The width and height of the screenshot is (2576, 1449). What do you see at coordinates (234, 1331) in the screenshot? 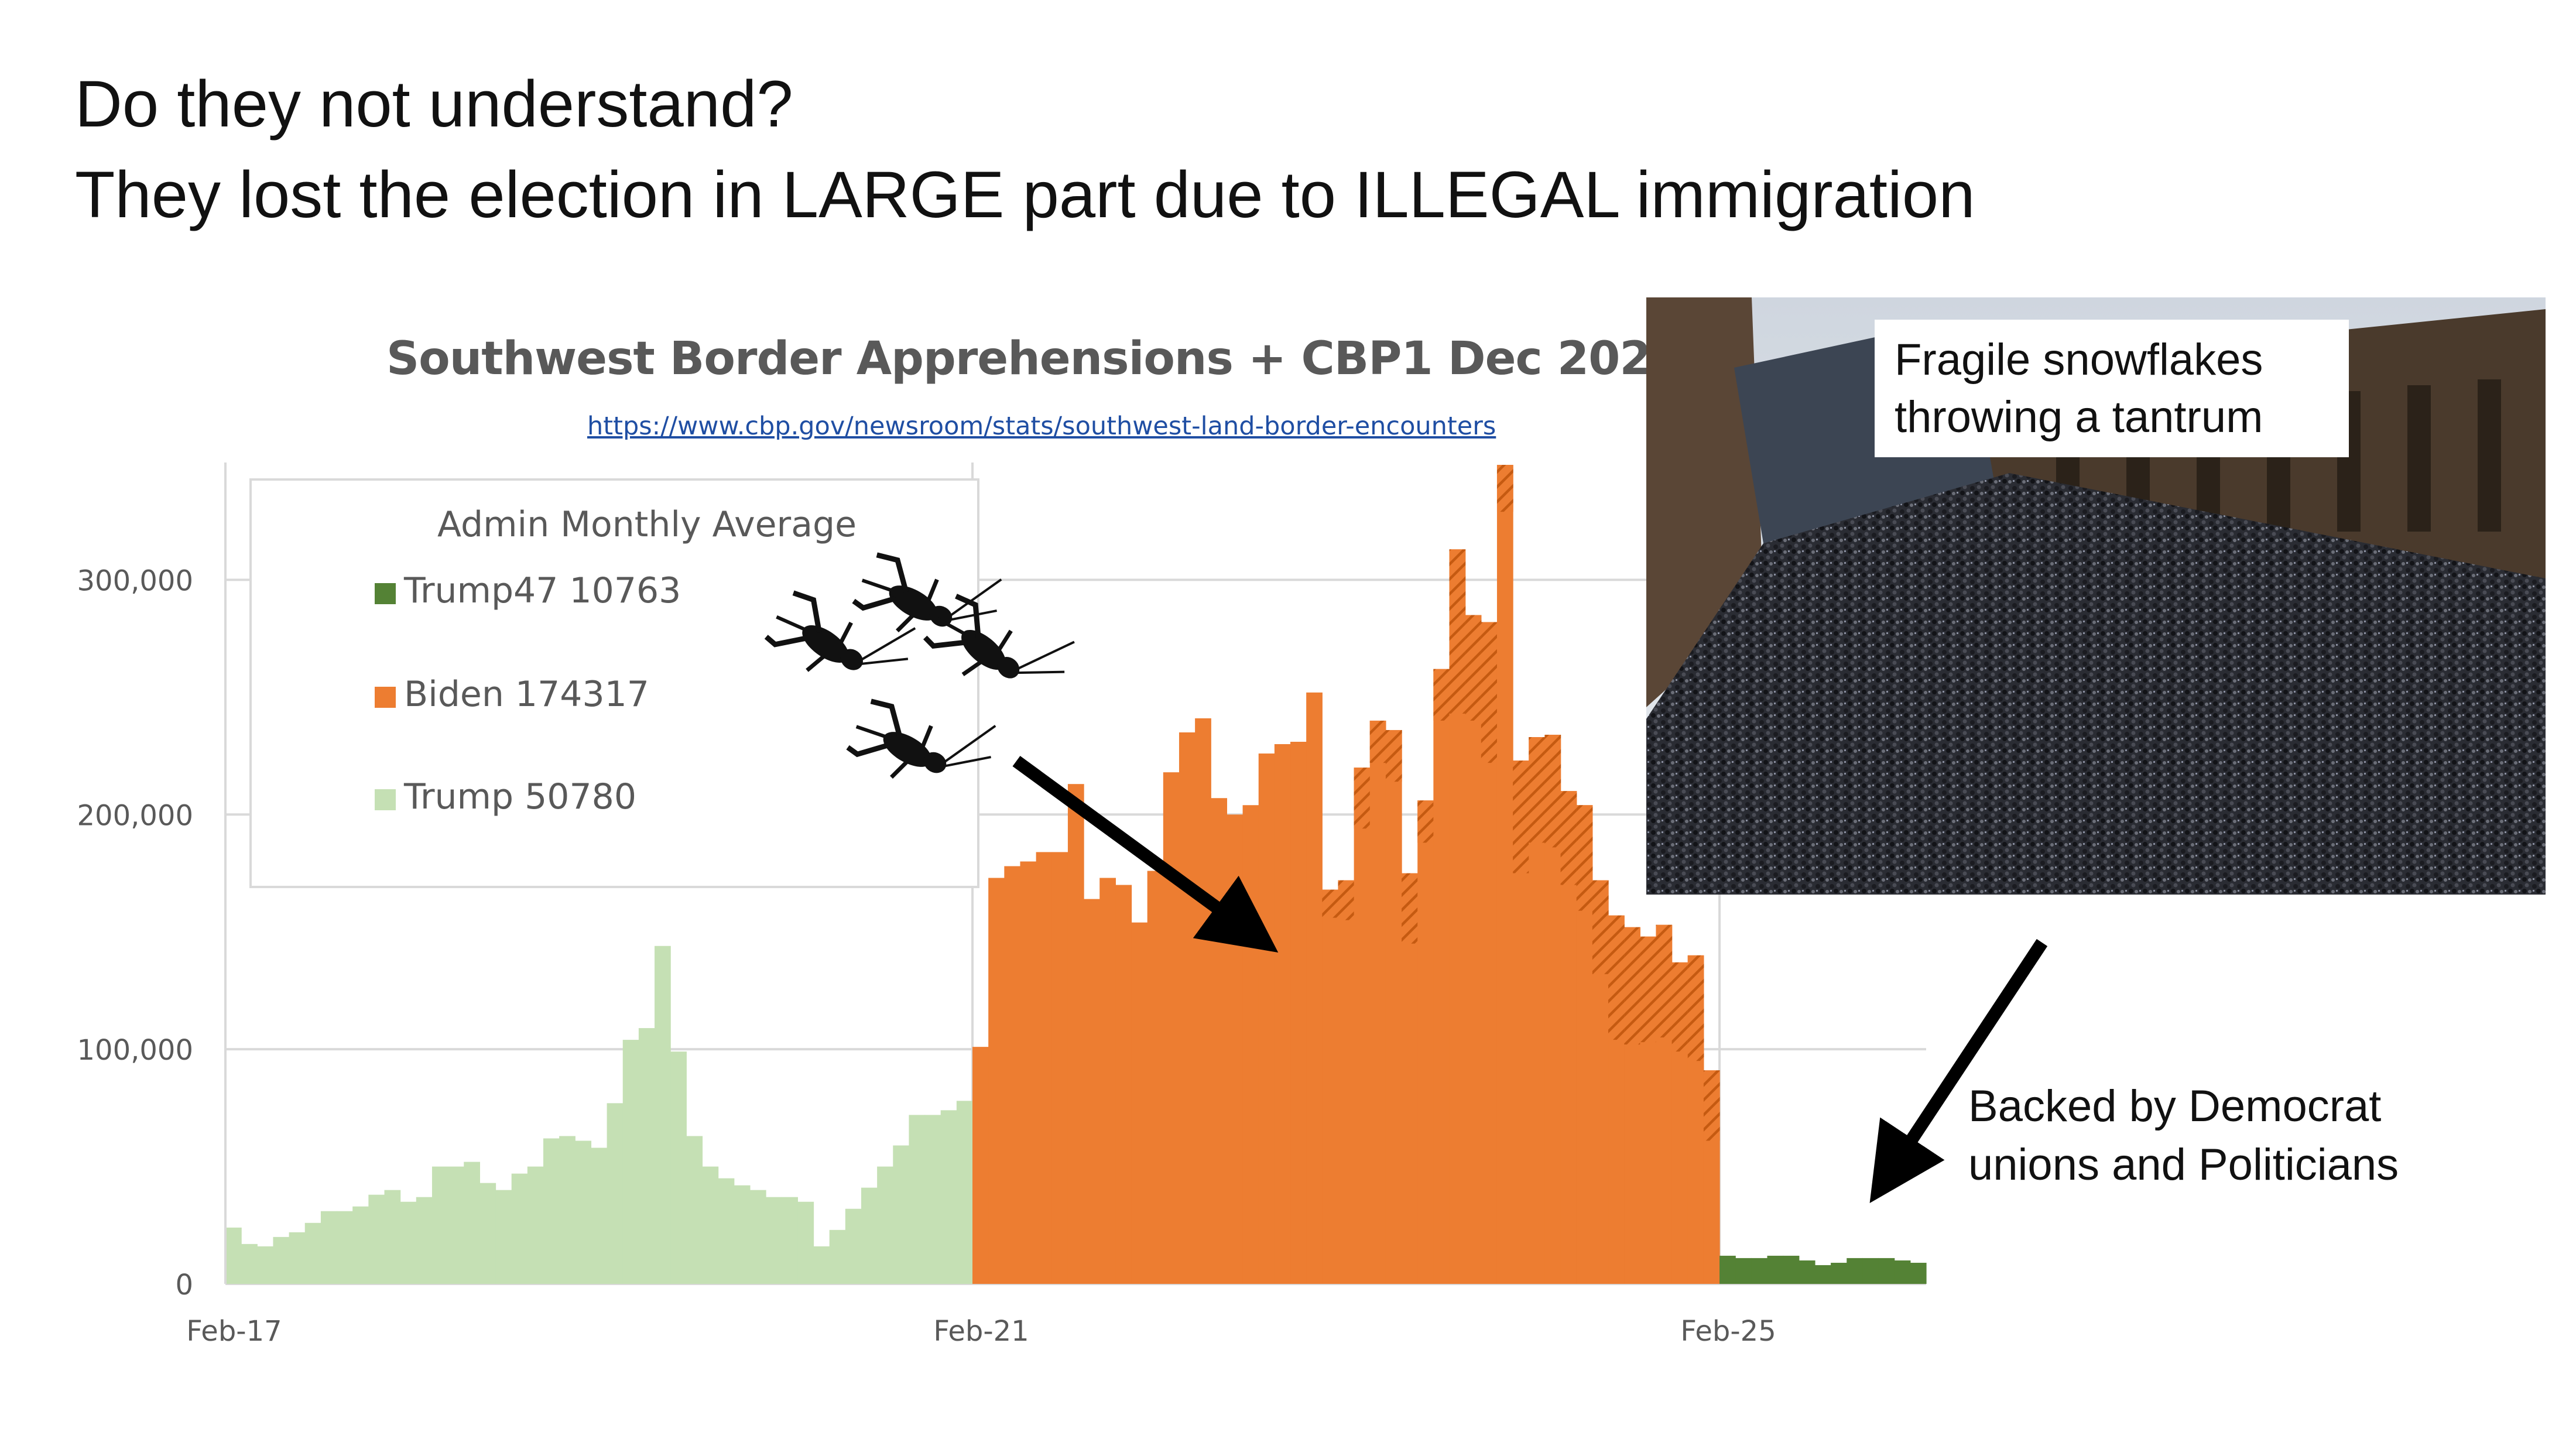
I see `x-tick-label: Feb-17` at bounding box center [234, 1331].